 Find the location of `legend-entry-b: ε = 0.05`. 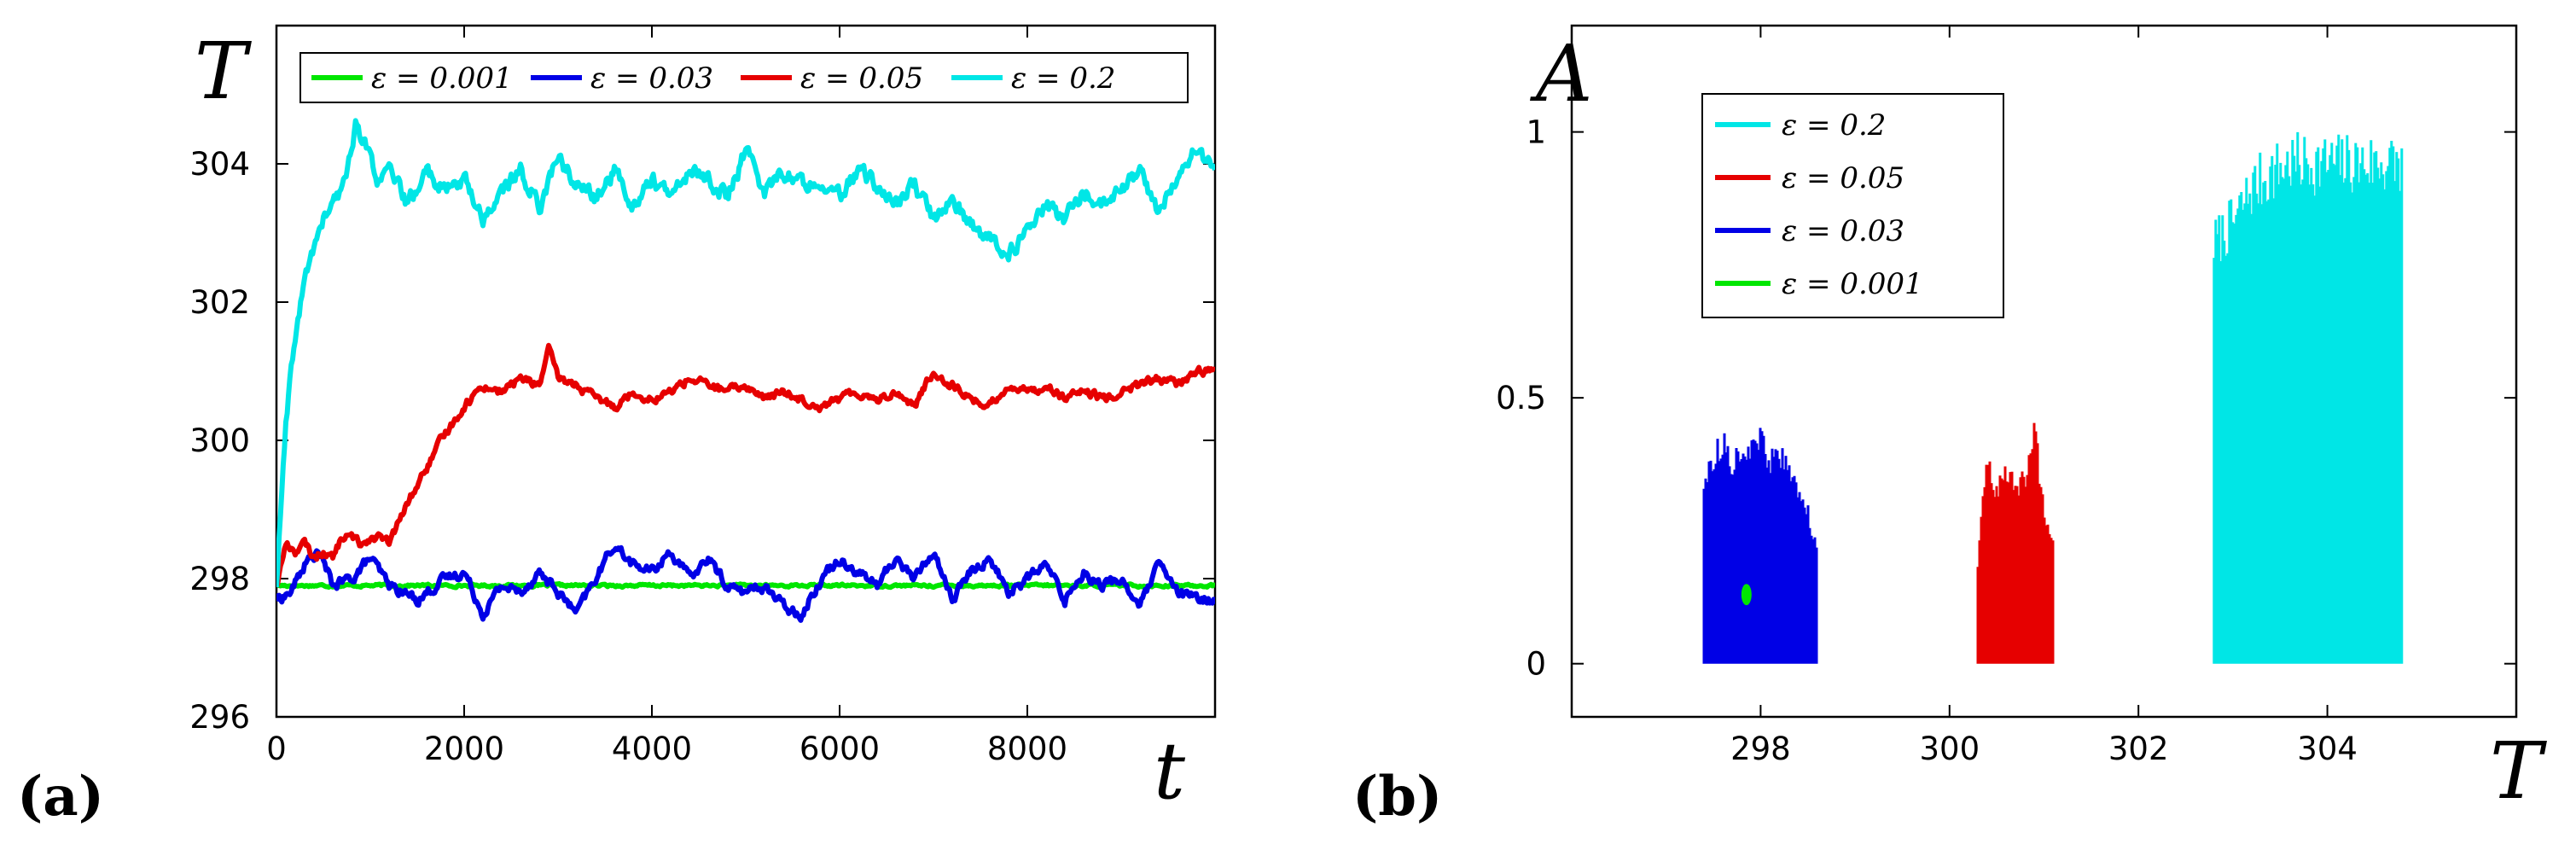

legend-entry-b: ε = 0.05 is located at coordinates (1843, 178).